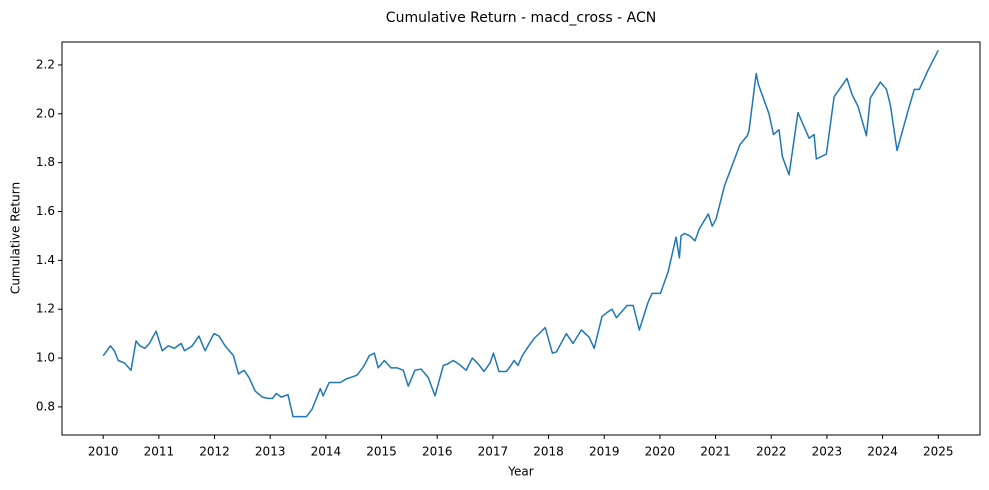 The height and width of the screenshot is (490, 989). What do you see at coordinates (882, 452) in the screenshot?
I see `x-tick-label: 2024` at bounding box center [882, 452].